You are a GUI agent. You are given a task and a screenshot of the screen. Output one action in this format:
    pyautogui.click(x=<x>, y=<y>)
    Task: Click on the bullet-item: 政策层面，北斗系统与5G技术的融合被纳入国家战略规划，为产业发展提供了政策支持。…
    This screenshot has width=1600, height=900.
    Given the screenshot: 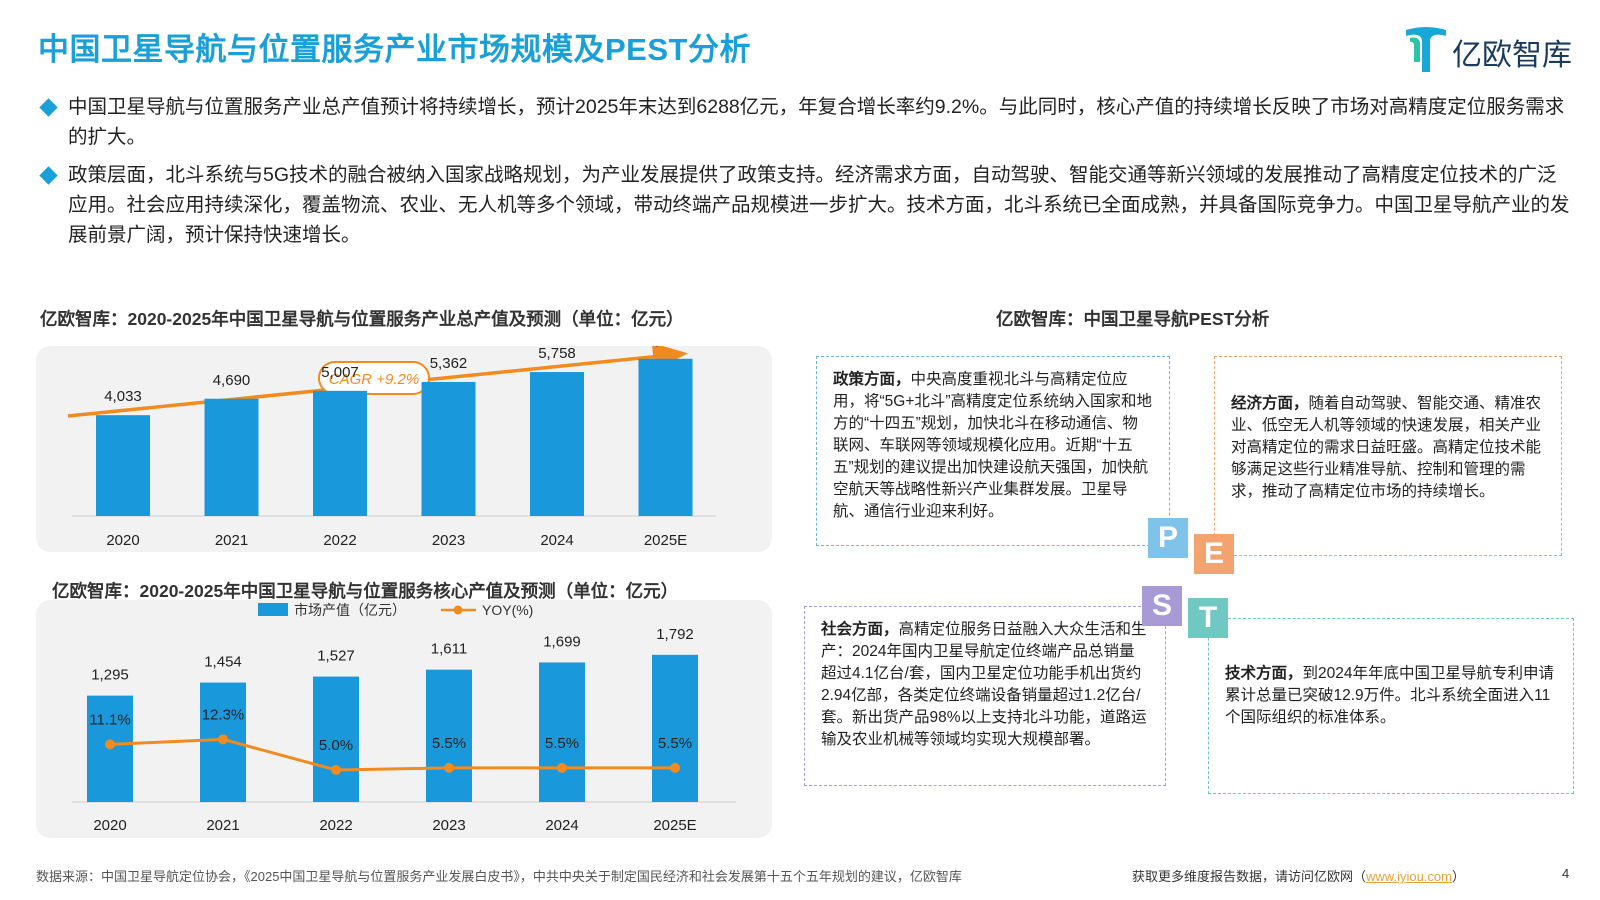 What is the action you would take?
    pyautogui.click(x=804, y=205)
    